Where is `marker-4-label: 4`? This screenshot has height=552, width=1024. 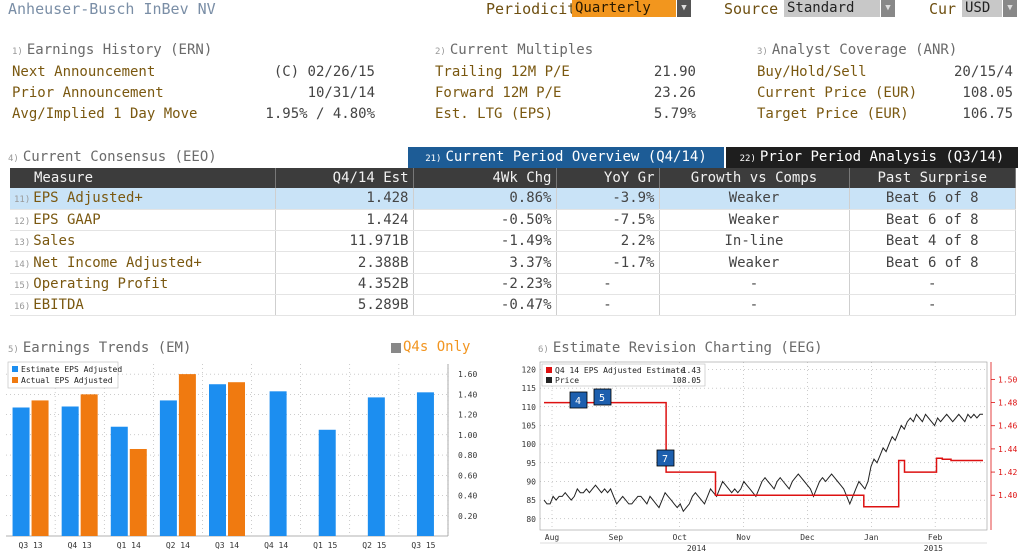 marker-4-label: 4 is located at coordinates (578, 401).